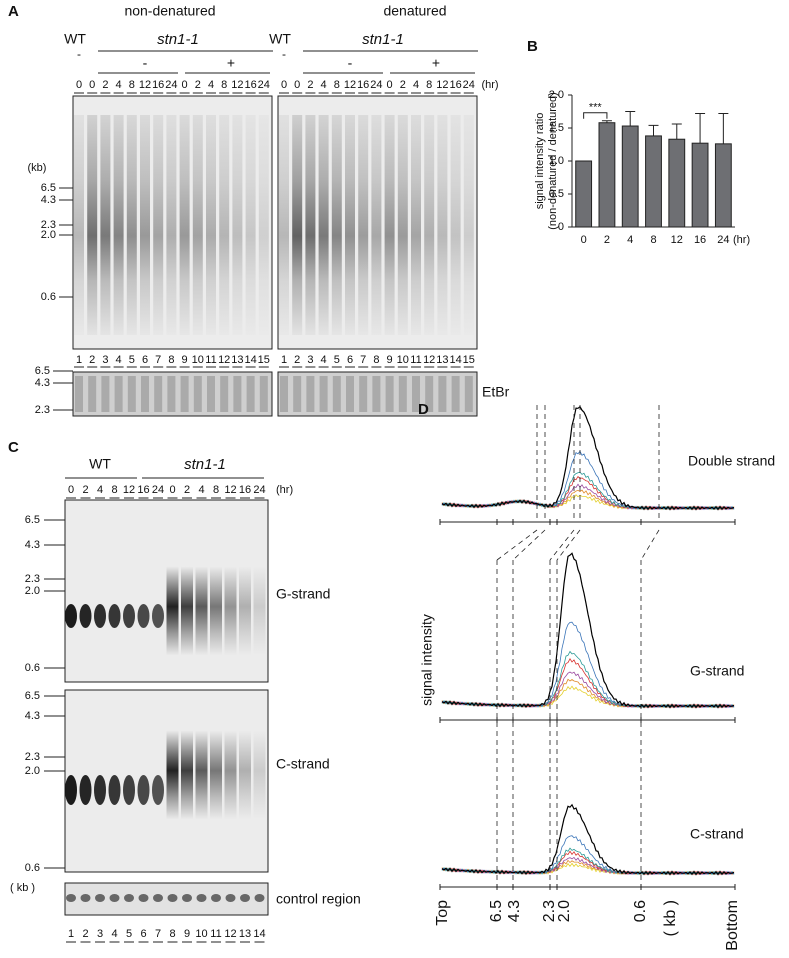 The height and width of the screenshot is (958, 789). I want to click on blot-label: C-strand, so click(303, 764).